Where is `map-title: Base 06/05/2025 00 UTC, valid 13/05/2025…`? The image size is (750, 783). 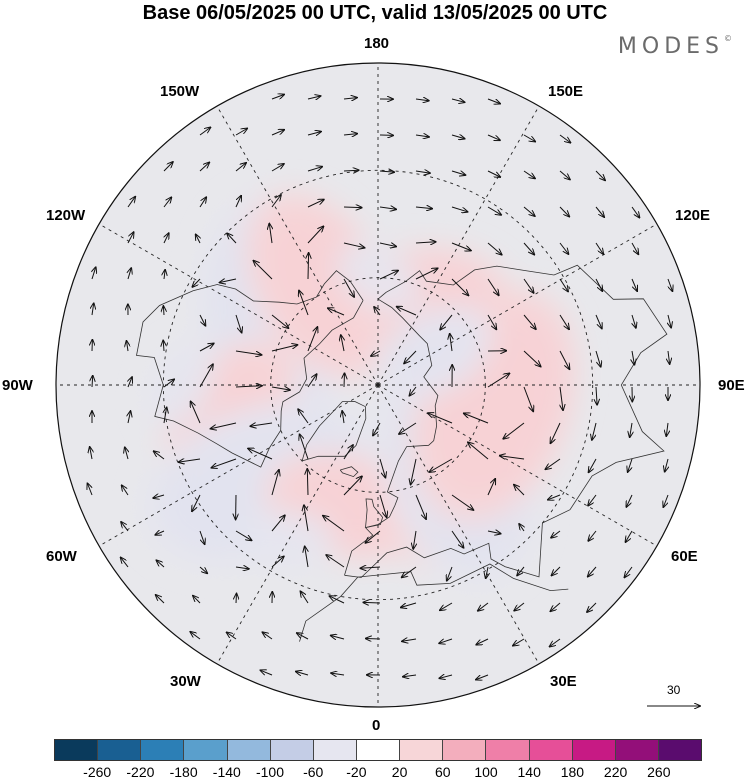
map-title: Base 06/05/2025 00 UTC, valid 13/05/2025… is located at coordinates (375, 13).